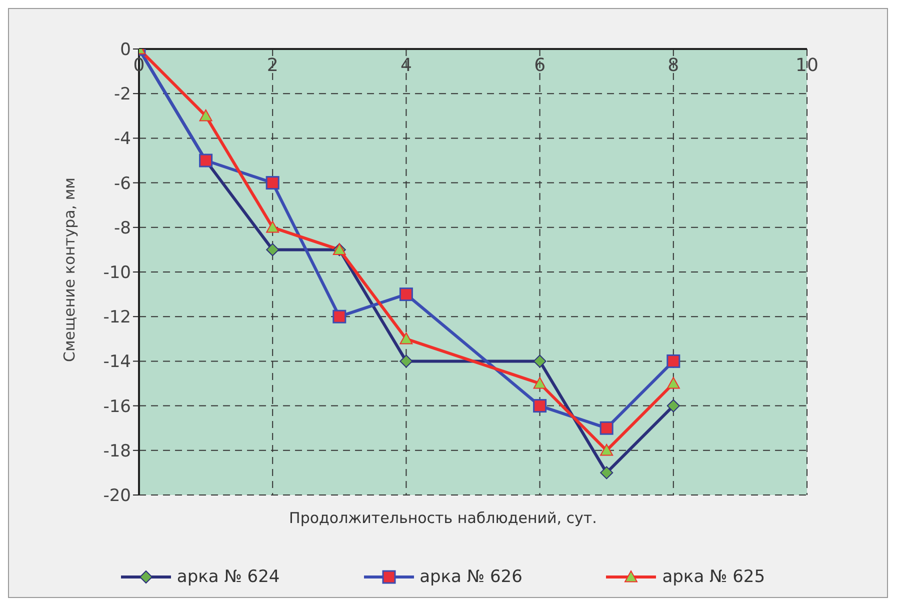 The width and height of the screenshot is (898, 608). Describe the element at coordinates (122, 94) in the screenshot. I see `y-tick-label: -2` at that location.